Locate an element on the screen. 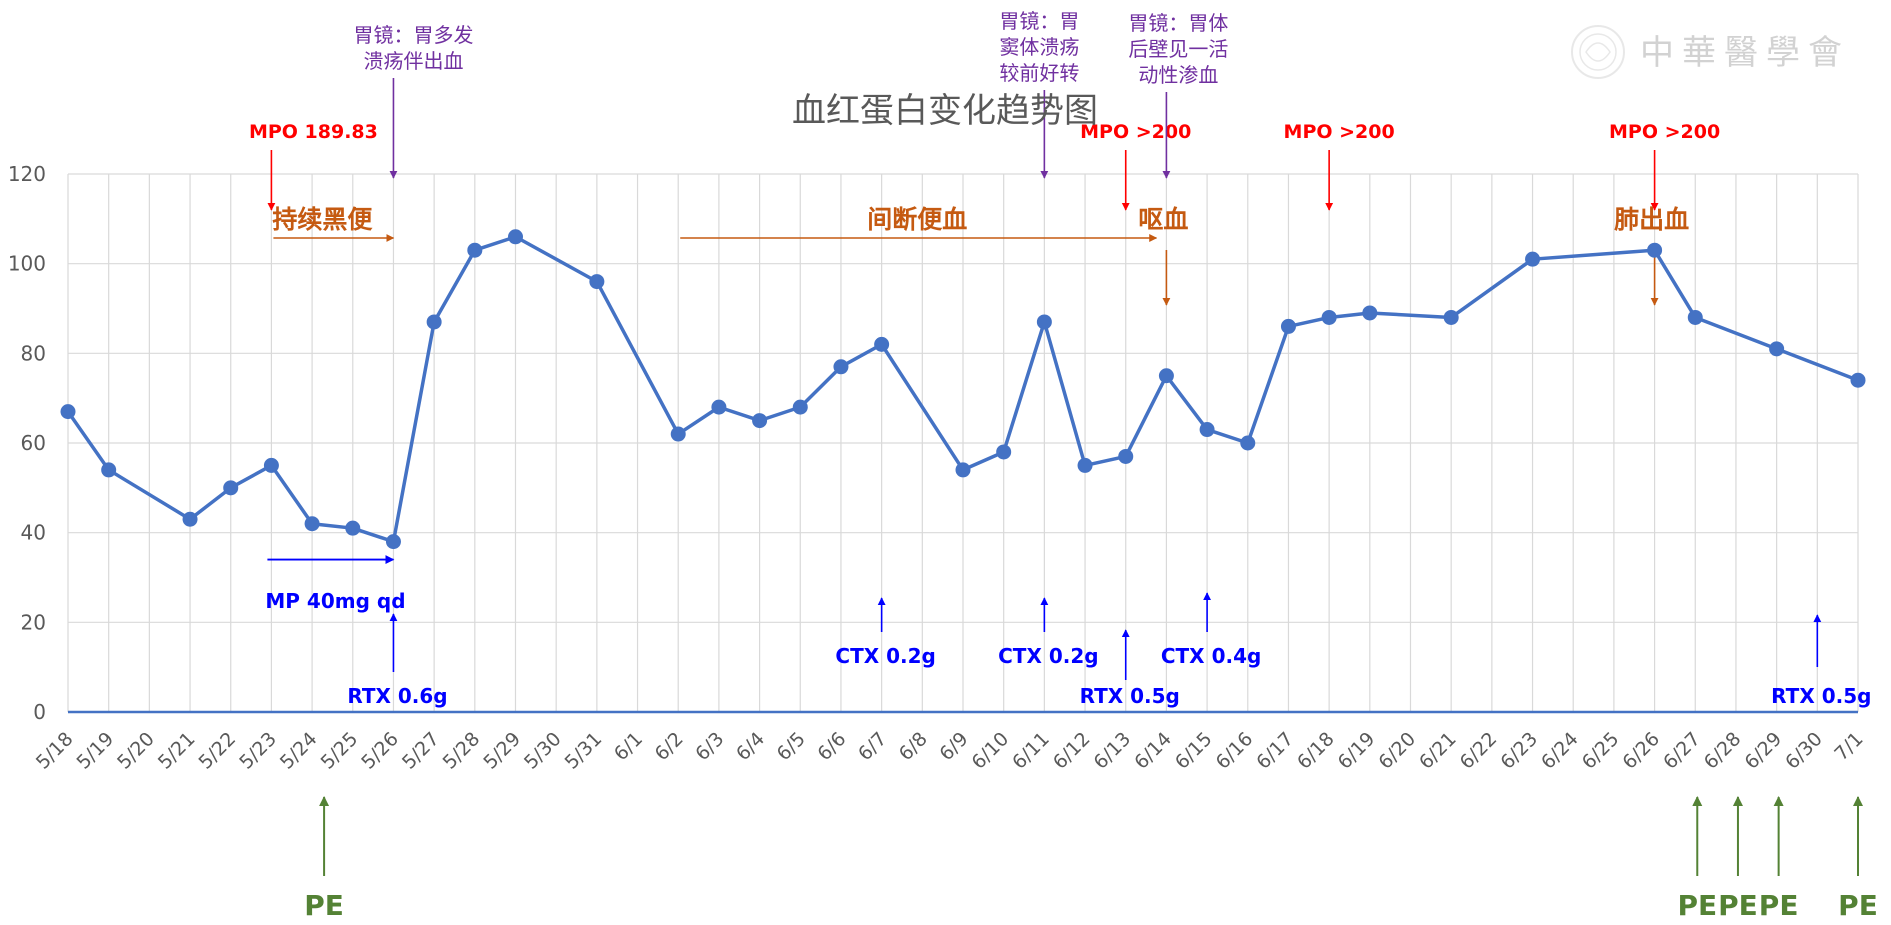  x-tick-label: 6/4 is located at coordinates (750, 746).